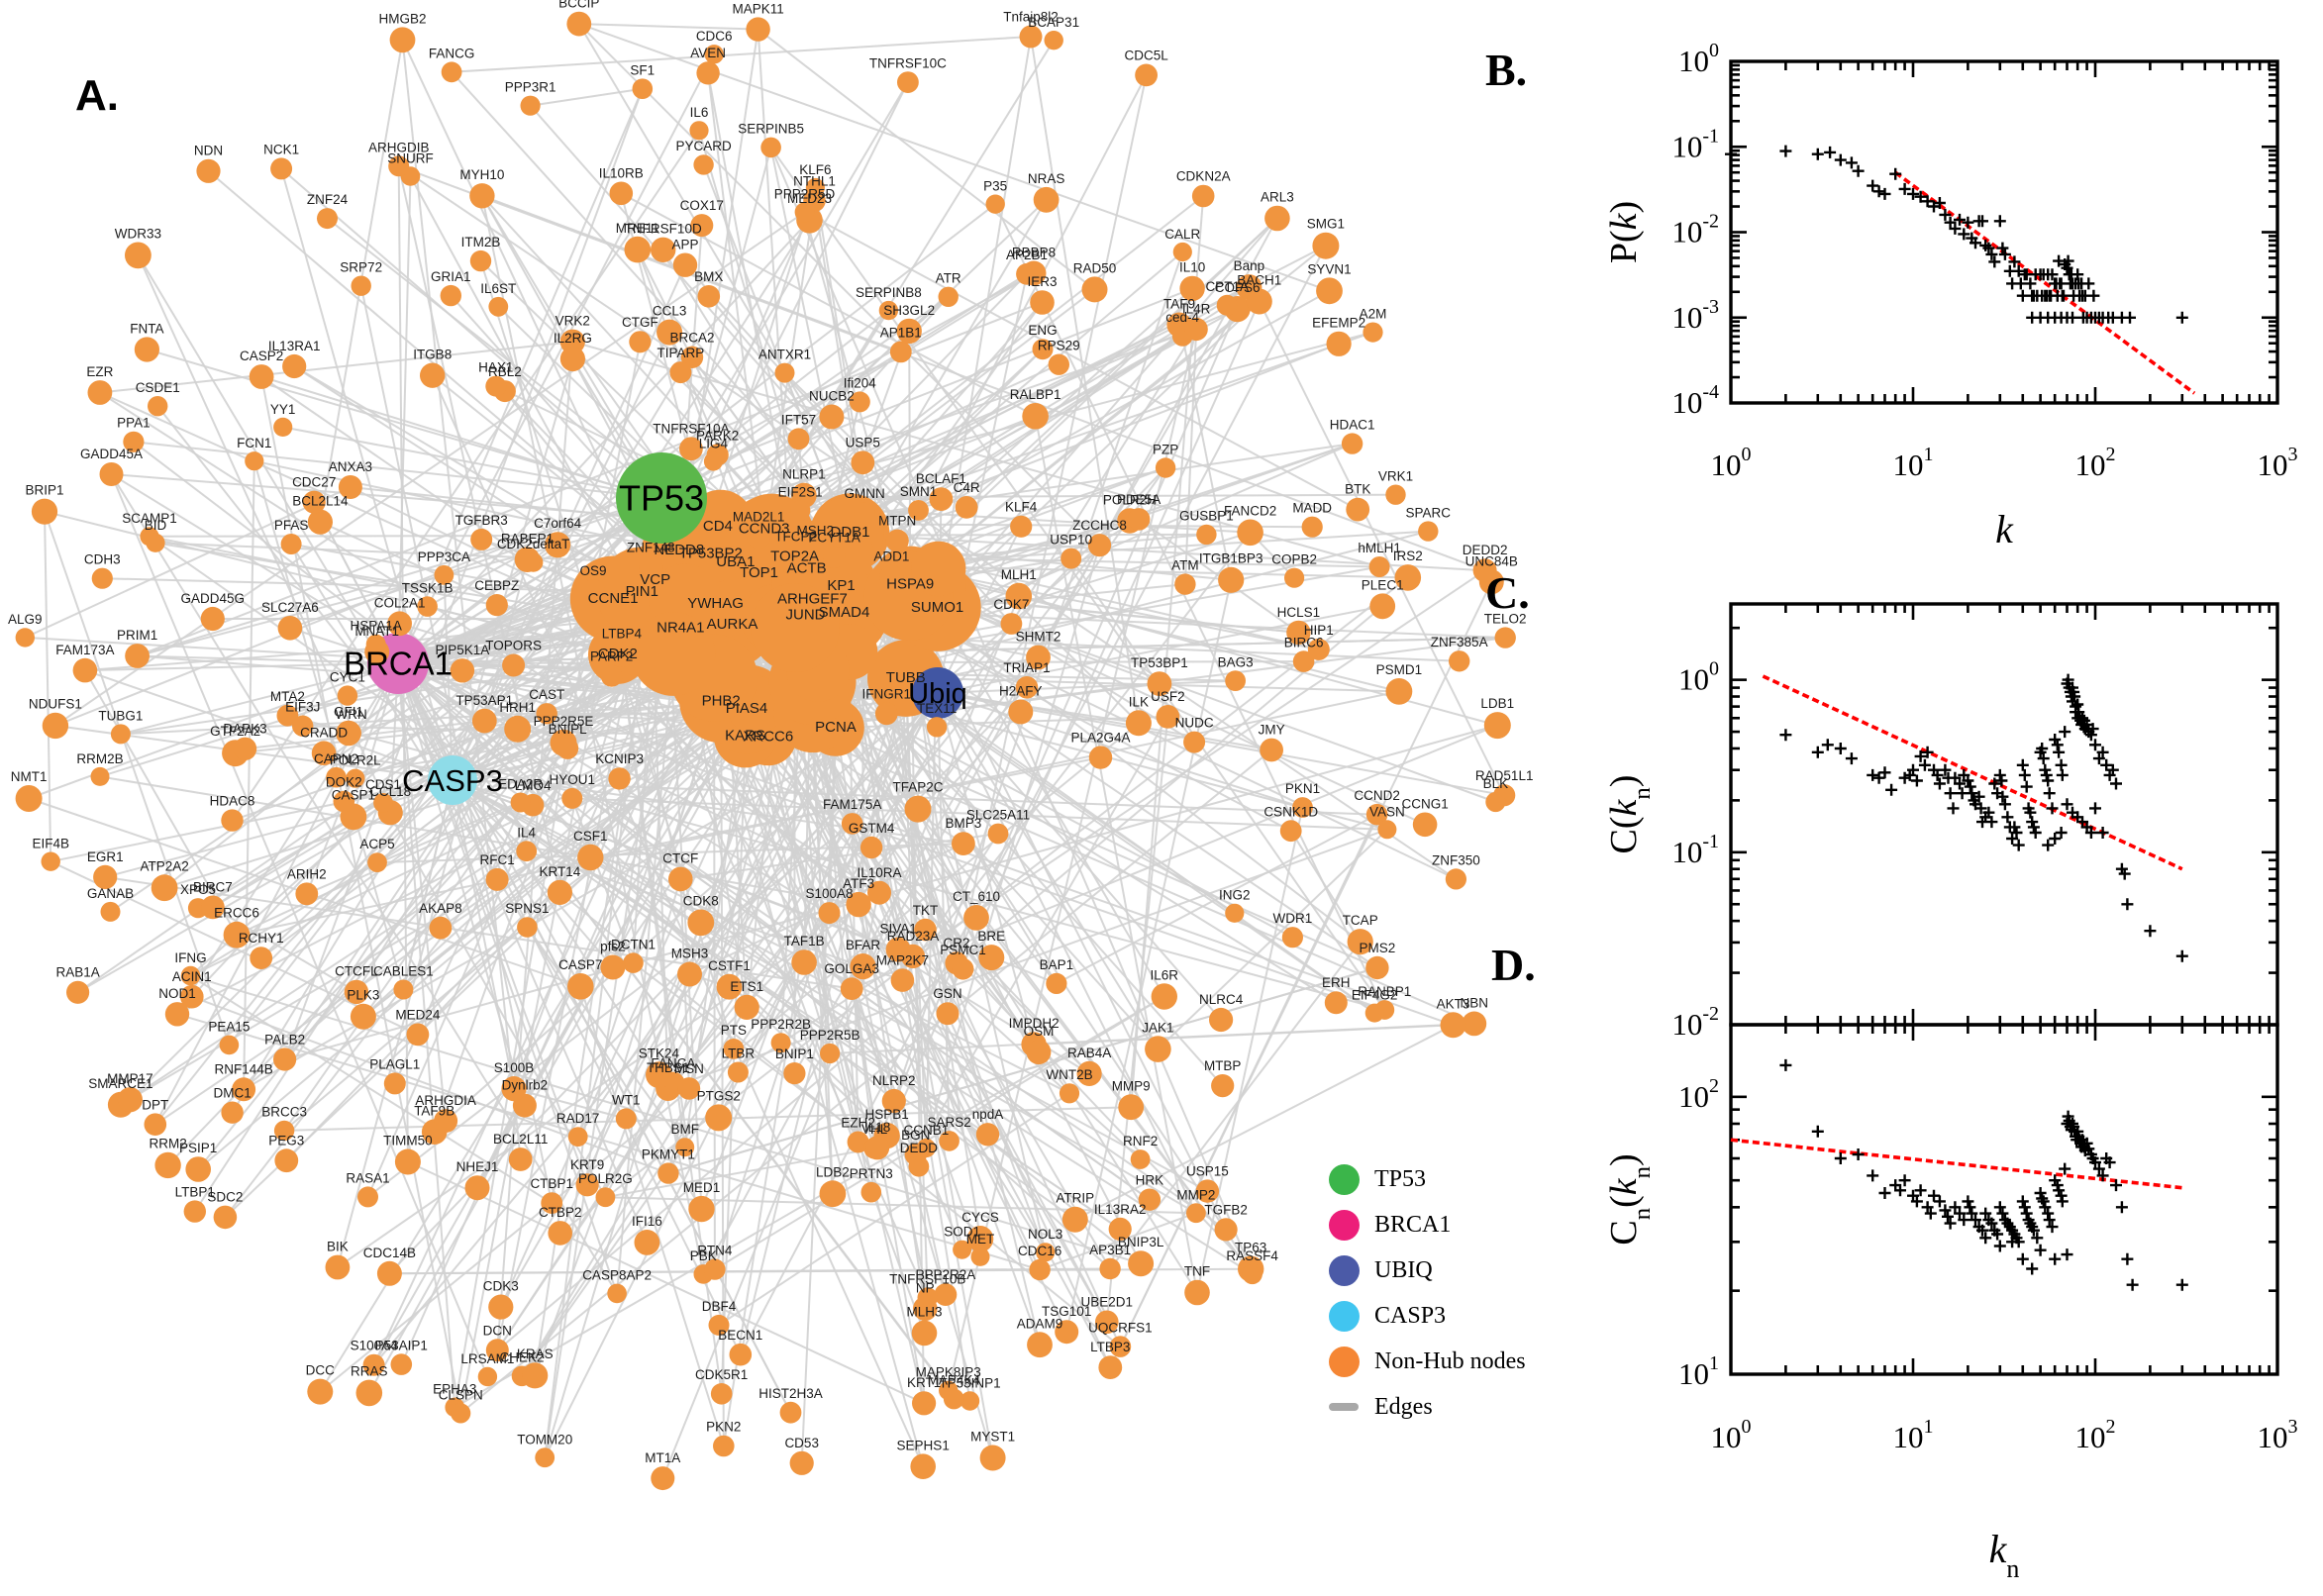 The image size is (2323, 1596). I want to click on network-node-label: FAM173A, so click(85, 650).